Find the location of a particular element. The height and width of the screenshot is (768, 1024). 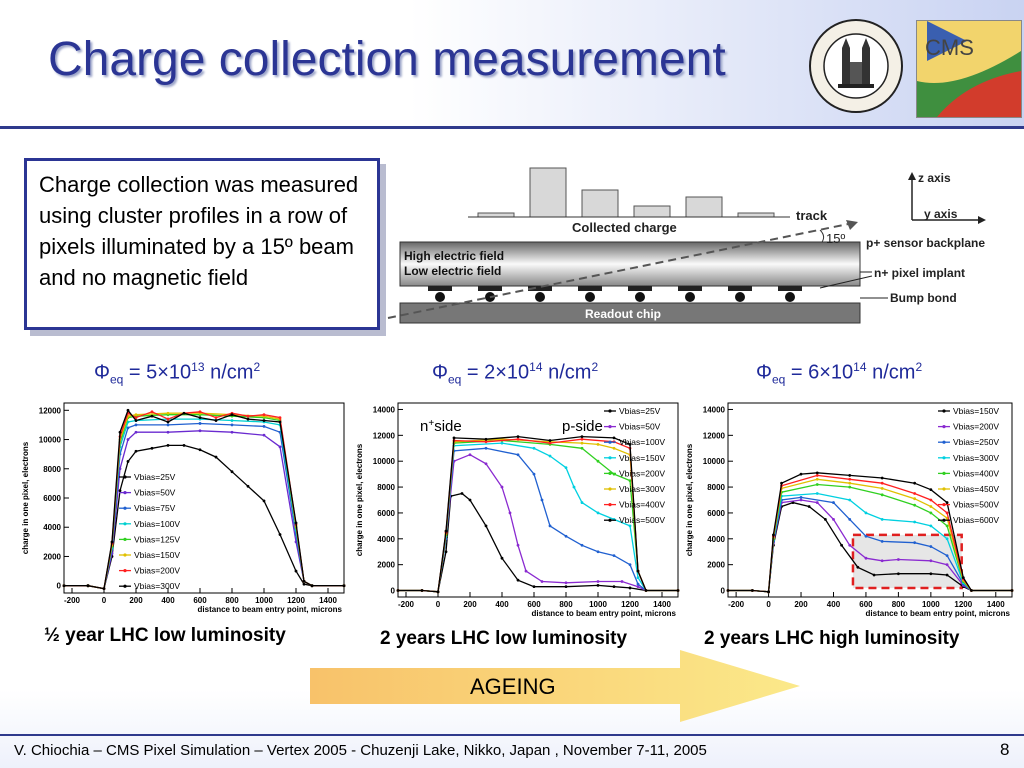

legend-entry: Vbias=50V is located at coordinates (640, 427).